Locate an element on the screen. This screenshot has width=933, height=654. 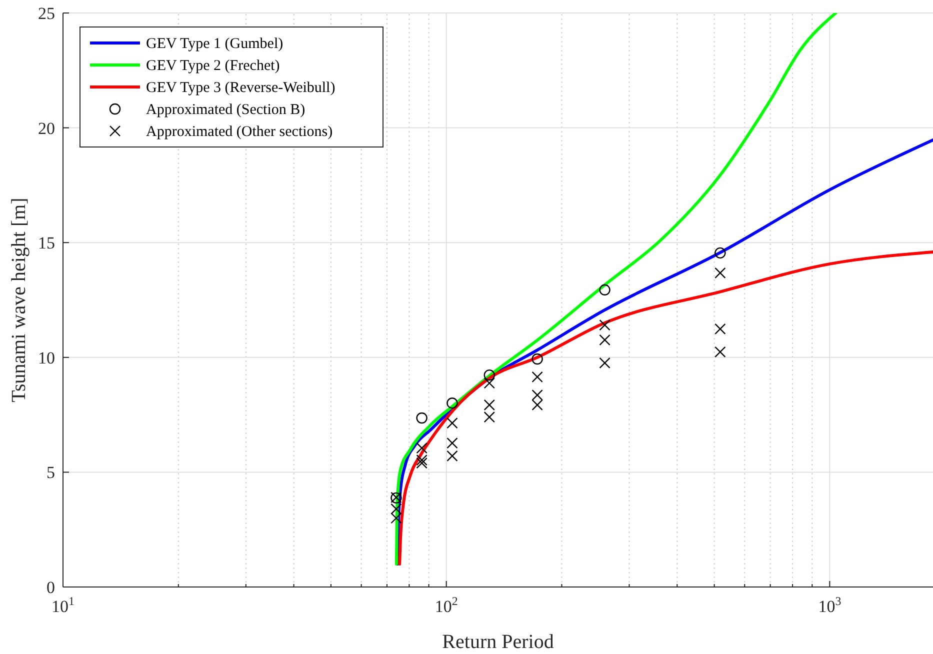
legend-label: GEV Type 1 (Gumbel) is located at coordinates (215, 44).